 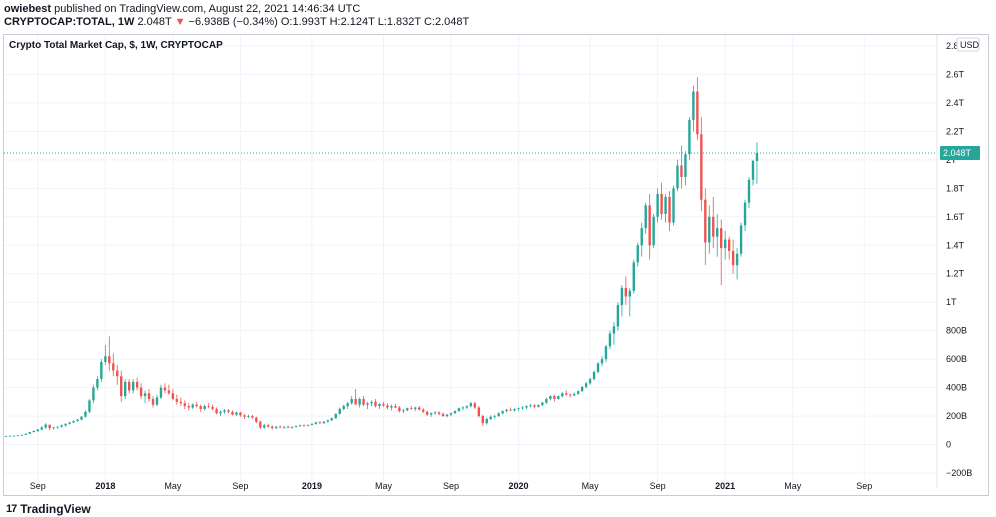 I want to click on tradingview-footer: 17 TradingView, so click(x=48, y=509).